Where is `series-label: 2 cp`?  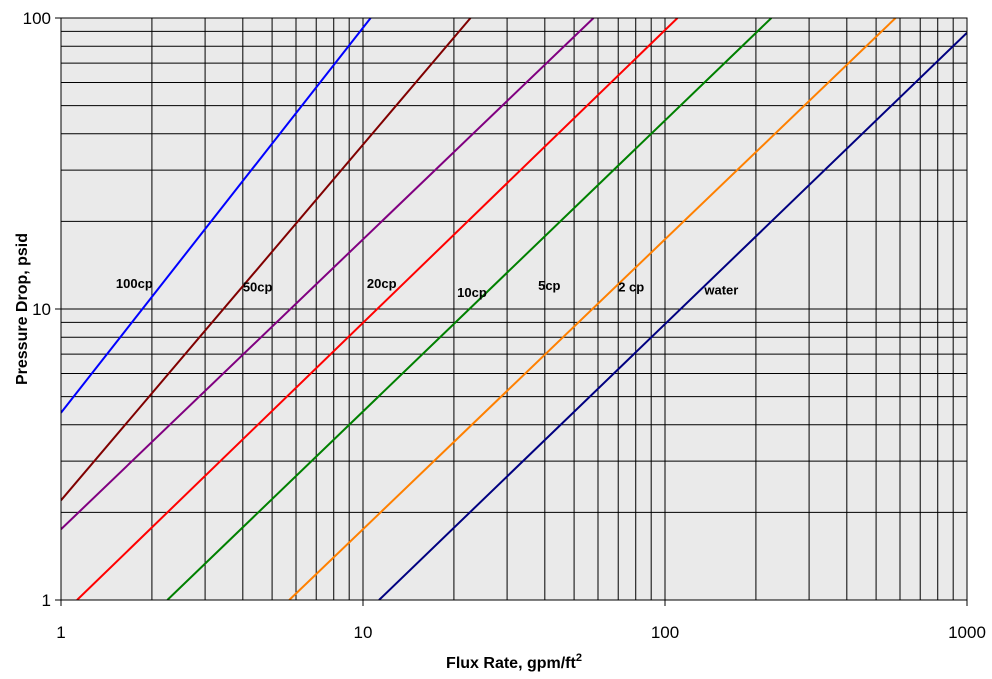
series-label: 2 cp is located at coordinates (631, 286).